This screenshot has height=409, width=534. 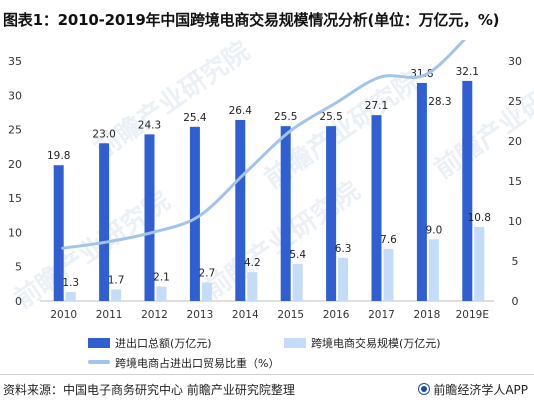 I want to click on bar-total-label: 26.4, so click(x=241, y=111).